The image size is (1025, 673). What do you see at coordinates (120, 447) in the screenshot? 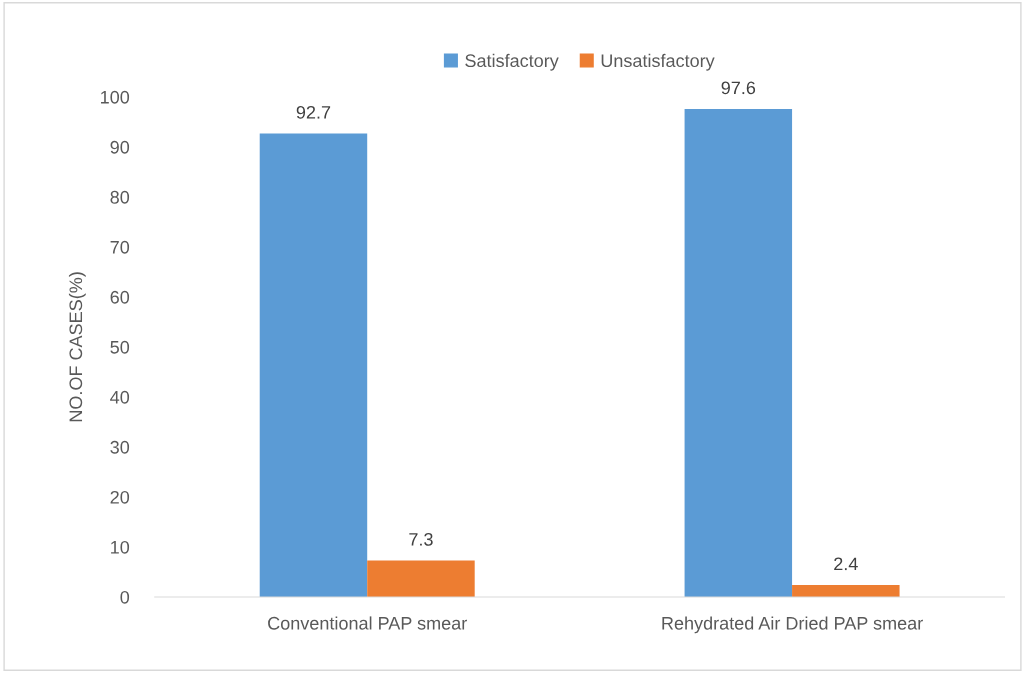
I see `y-tick-label: 30` at bounding box center [120, 447].